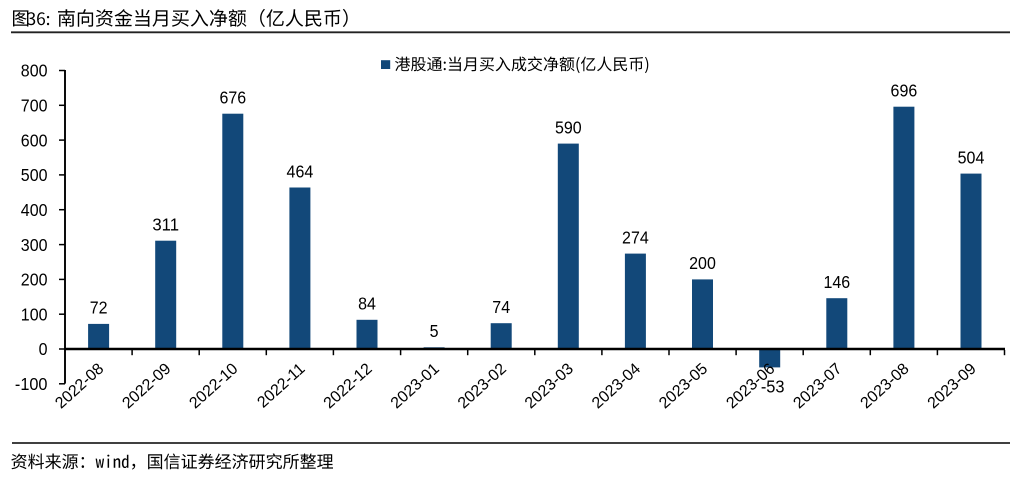 The width and height of the screenshot is (1022, 477). Describe the element at coordinates (836, 282) in the screenshot. I see `svg-text: 146` at that location.